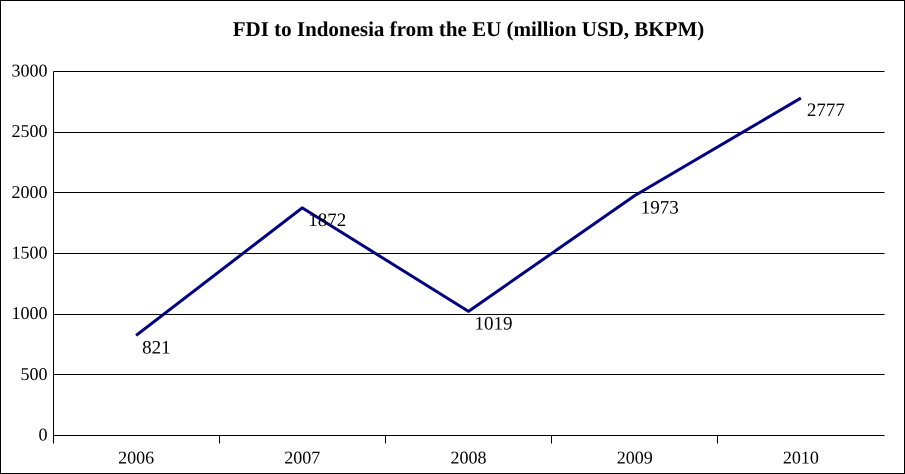  I want to click on y-tick-label: 500, so click(34, 374).